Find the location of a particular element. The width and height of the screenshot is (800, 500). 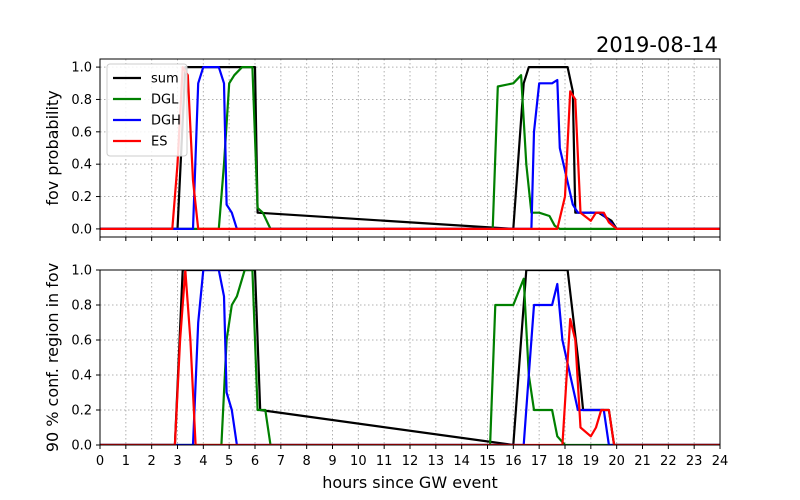

x-tick-label: 1 is located at coordinates (126, 461).